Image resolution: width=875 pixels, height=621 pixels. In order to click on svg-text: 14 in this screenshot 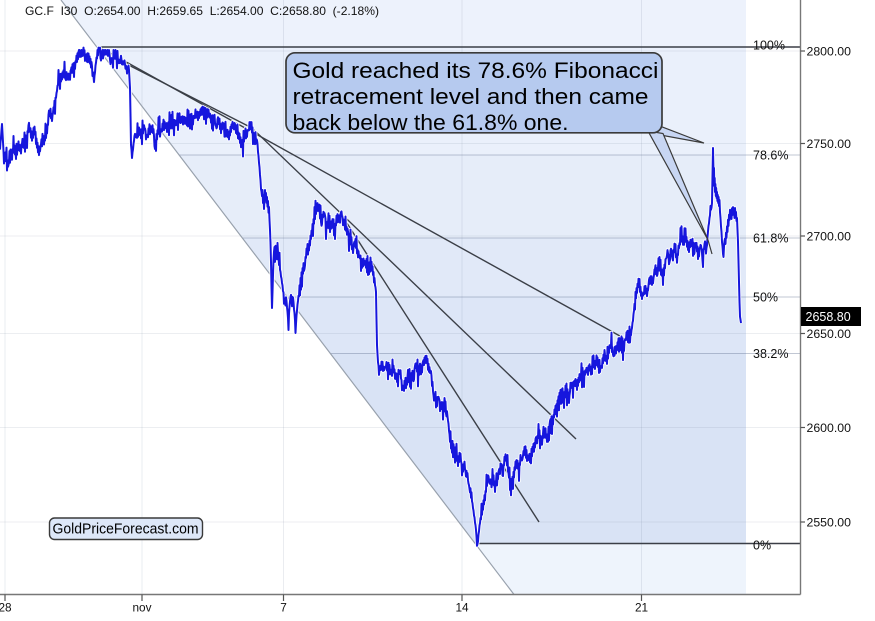, I will do `click(462, 608)`.